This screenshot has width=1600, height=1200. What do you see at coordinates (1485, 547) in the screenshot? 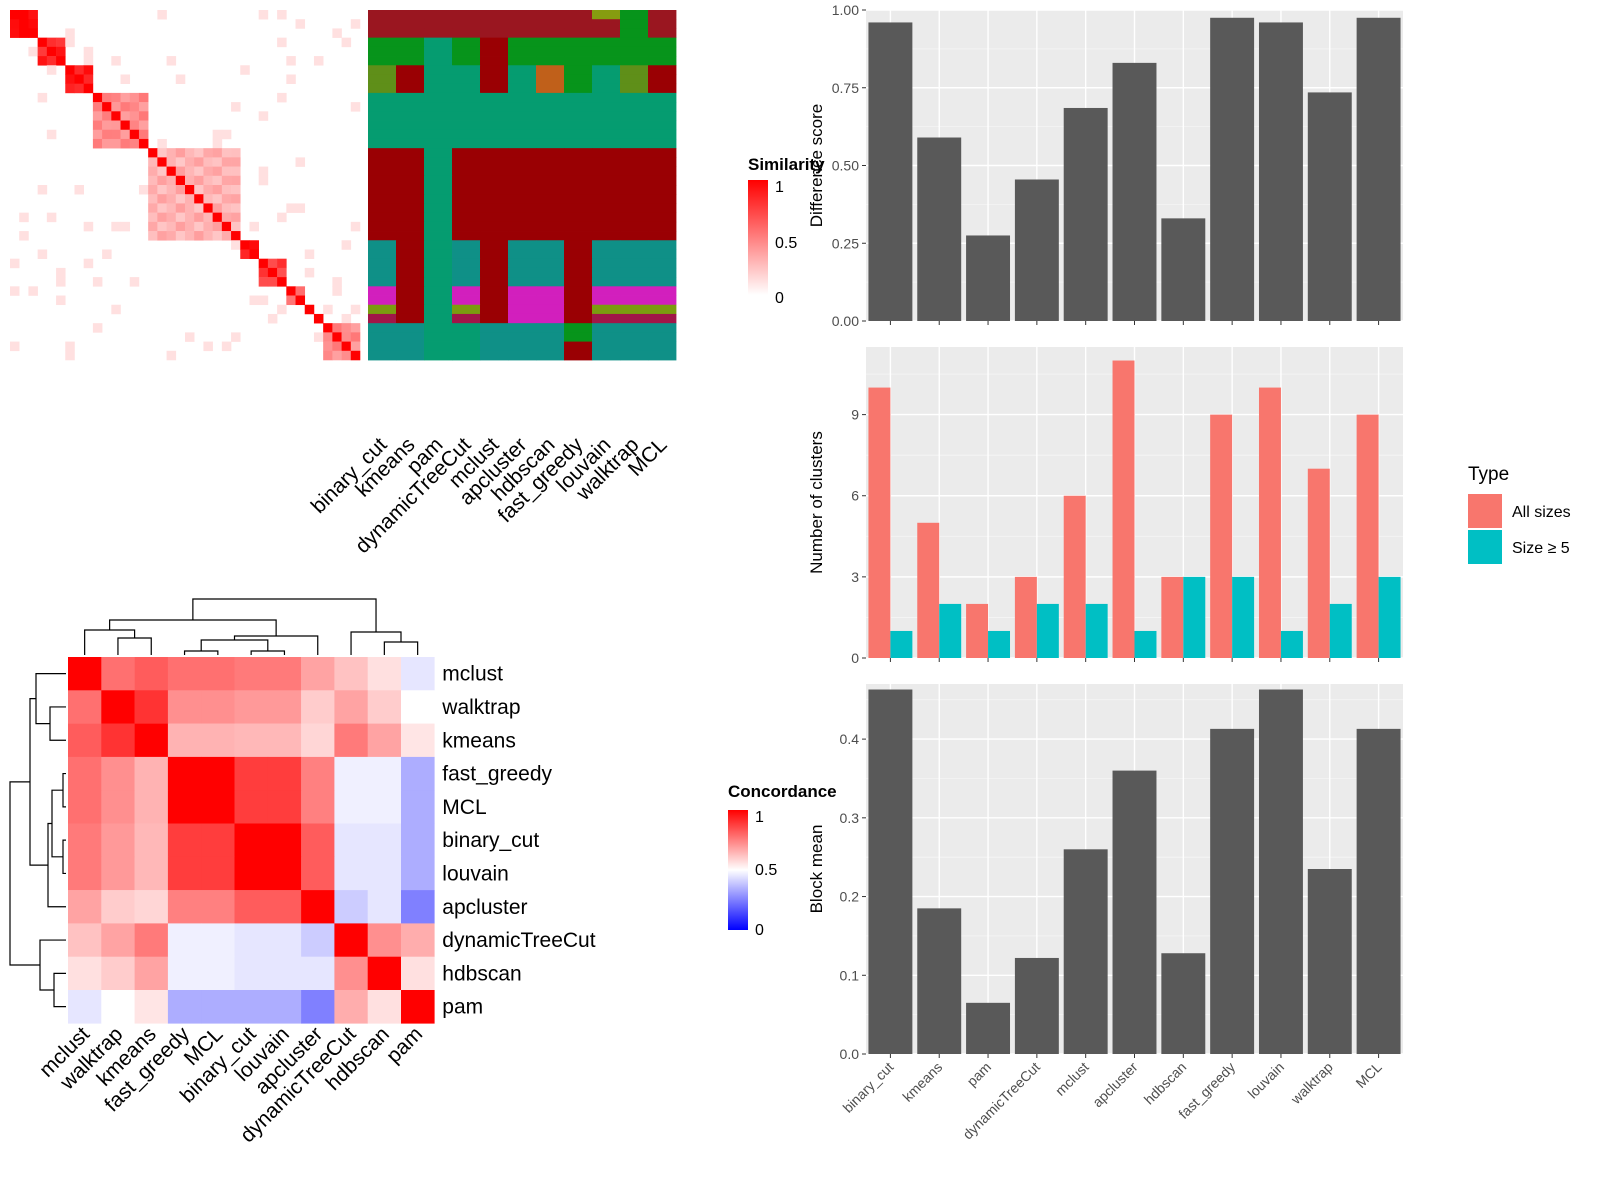
I see `legend-swatch-size-ge5` at bounding box center [1485, 547].